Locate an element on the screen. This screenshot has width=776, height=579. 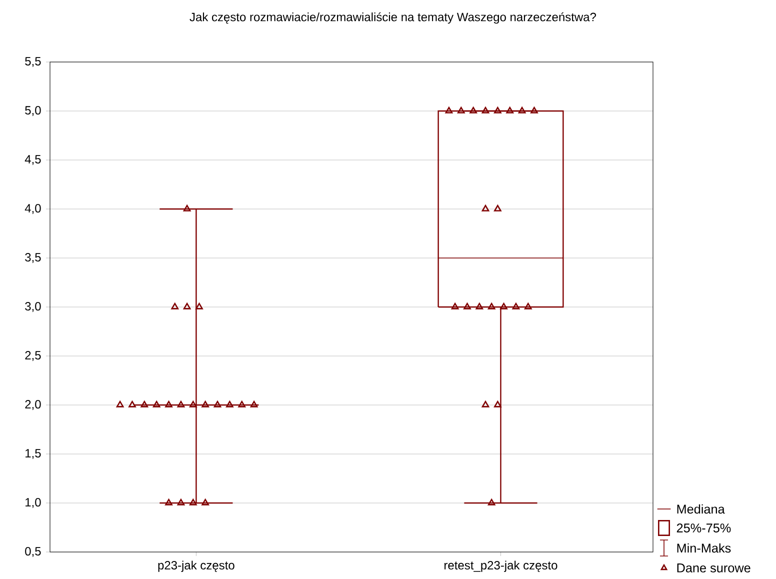
y-tick-label: 3,5 is located at coordinates (33, 258).